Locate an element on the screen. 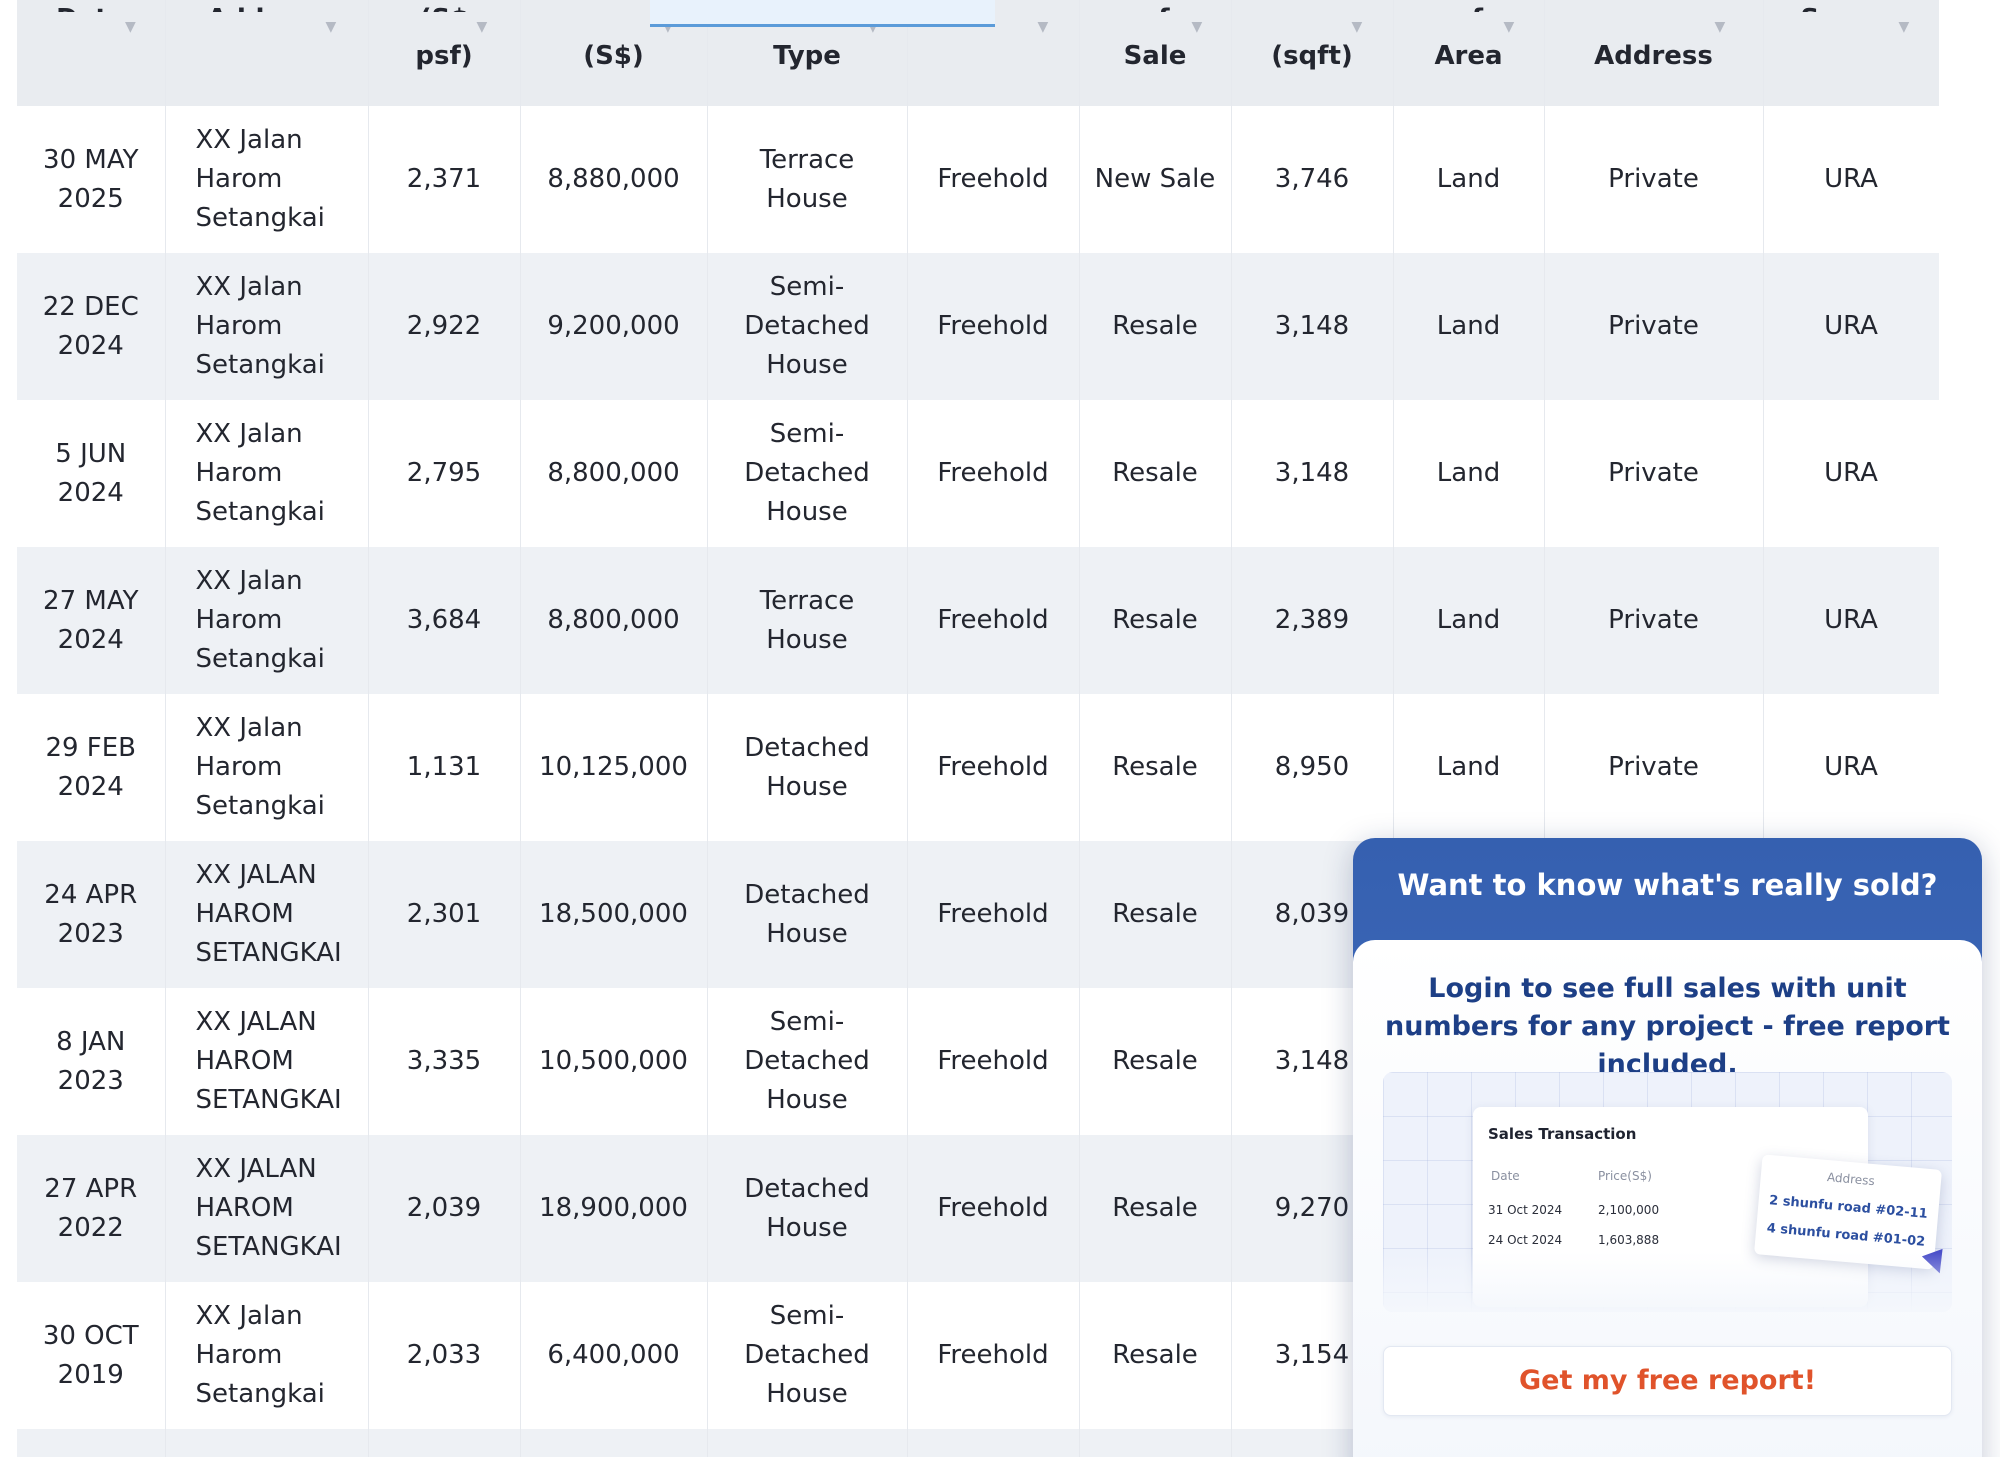 The image size is (2000, 1457). header-type-of-sale: of ▼Sale is located at coordinates (1155, 53).